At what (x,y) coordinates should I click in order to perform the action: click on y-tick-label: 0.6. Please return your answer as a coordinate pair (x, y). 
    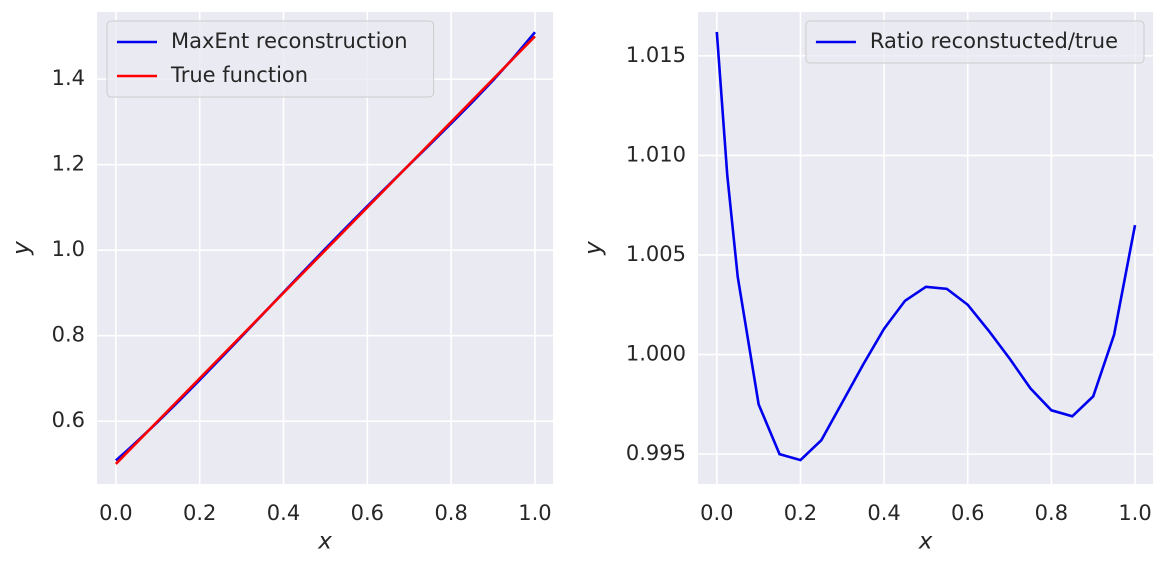
    Looking at the image, I should click on (68, 420).